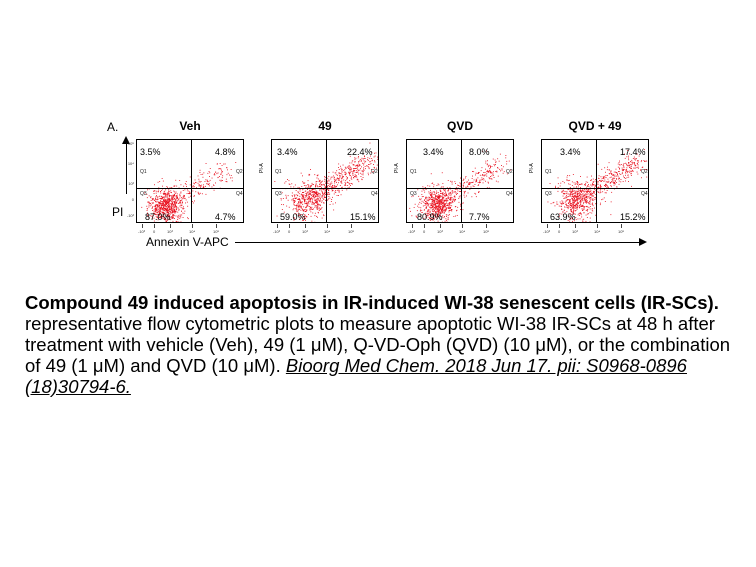  I want to click on quadrant-lower-left-value: 80.9%, so click(430, 217).